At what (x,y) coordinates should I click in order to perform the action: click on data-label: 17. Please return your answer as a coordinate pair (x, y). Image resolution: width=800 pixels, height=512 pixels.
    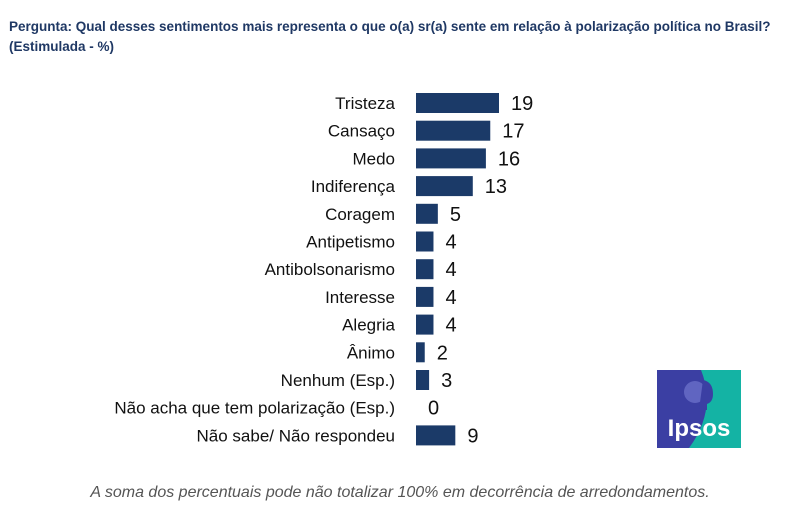
    Looking at the image, I should click on (513, 132).